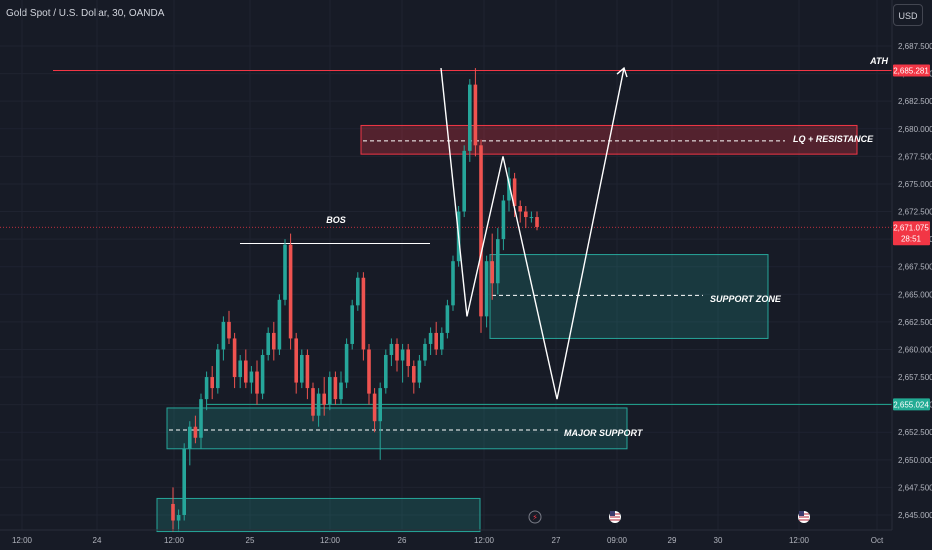 This screenshot has width=932, height=550. What do you see at coordinates (911, 238) in the screenshot?
I see `countdown-text: 28:51` at bounding box center [911, 238].